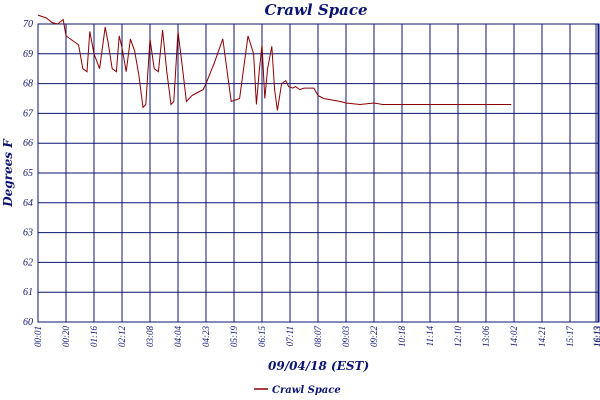 Image resolution: width=600 pixels, height=400 pixels. What do you see at coordinates (28, 143) in the screenshot?
I see `y-tick-label: 66` at bounding box center [28, 143].